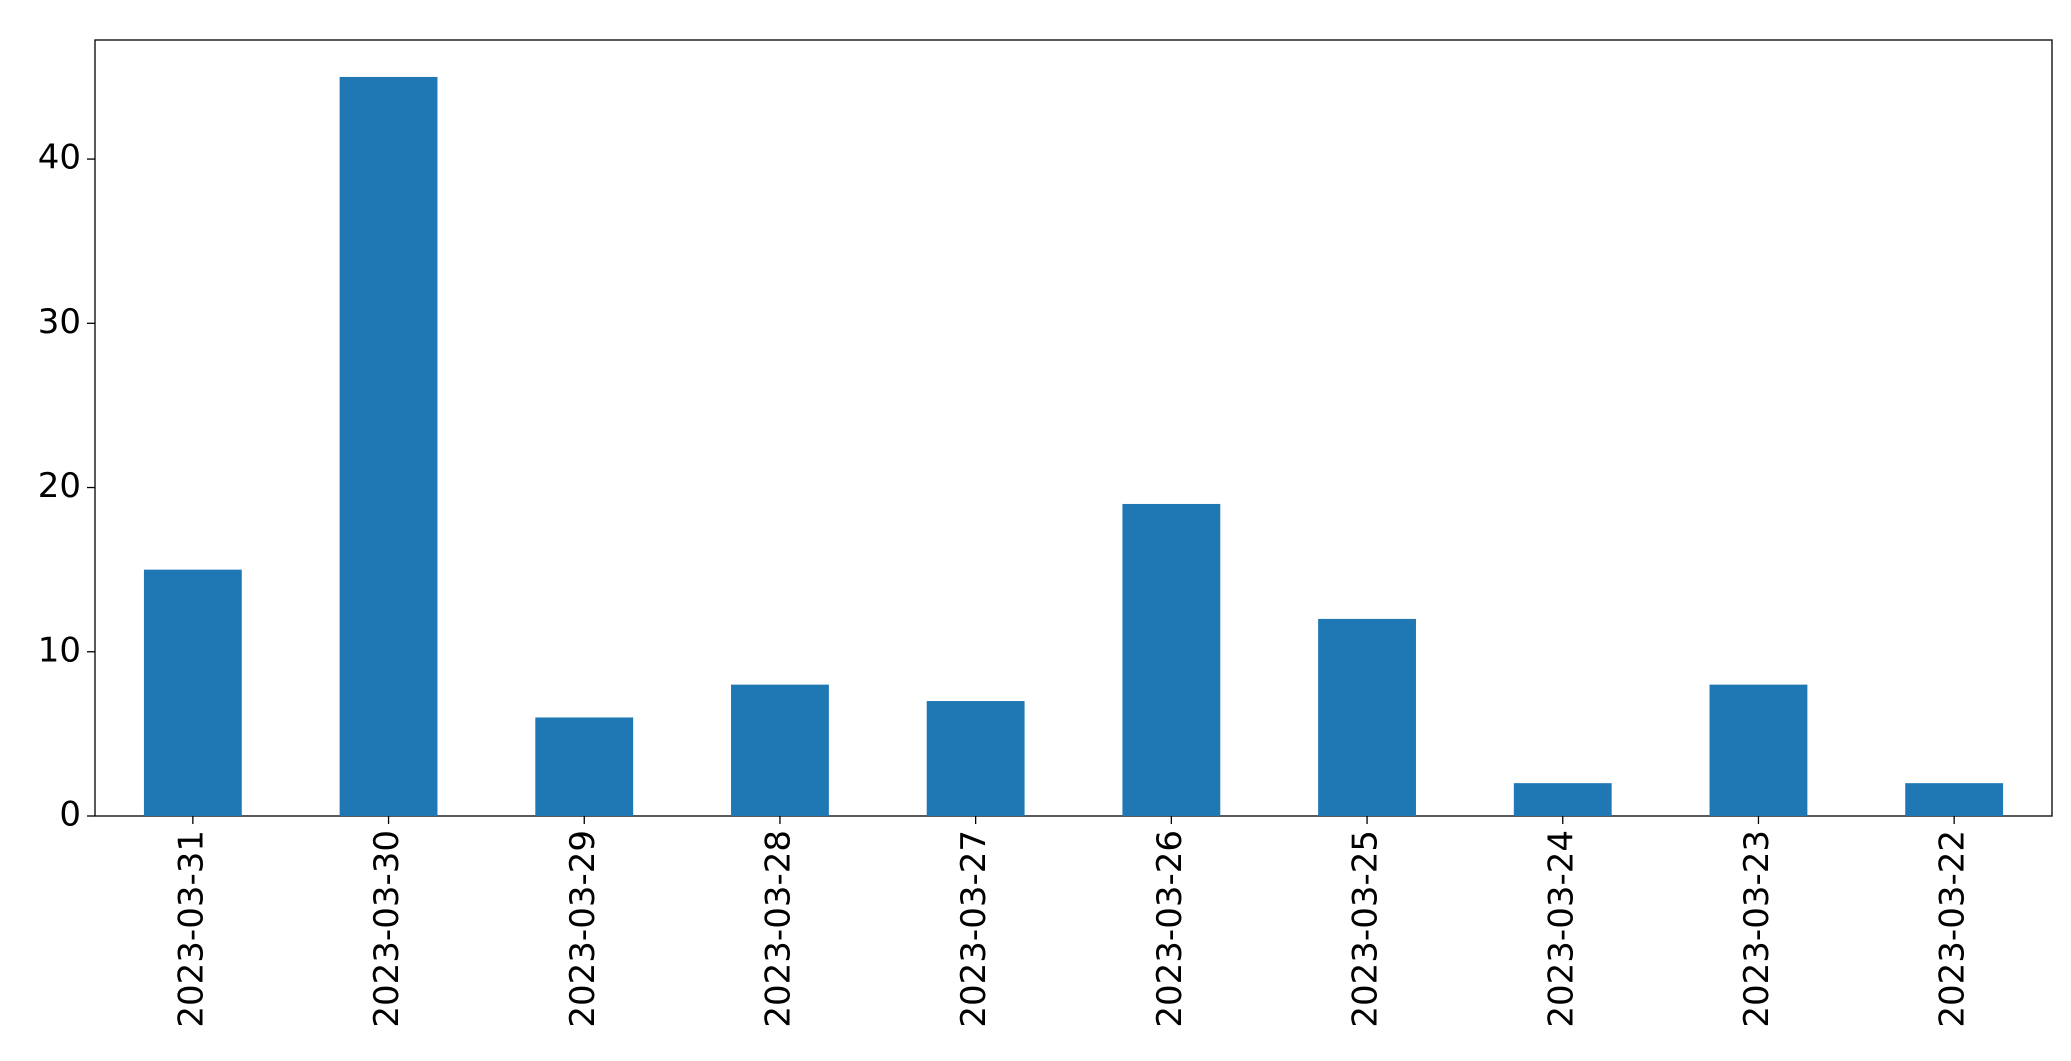 The image size is (2071, 1061). I want to click on y-tick-label: 0, so click(70, 815).